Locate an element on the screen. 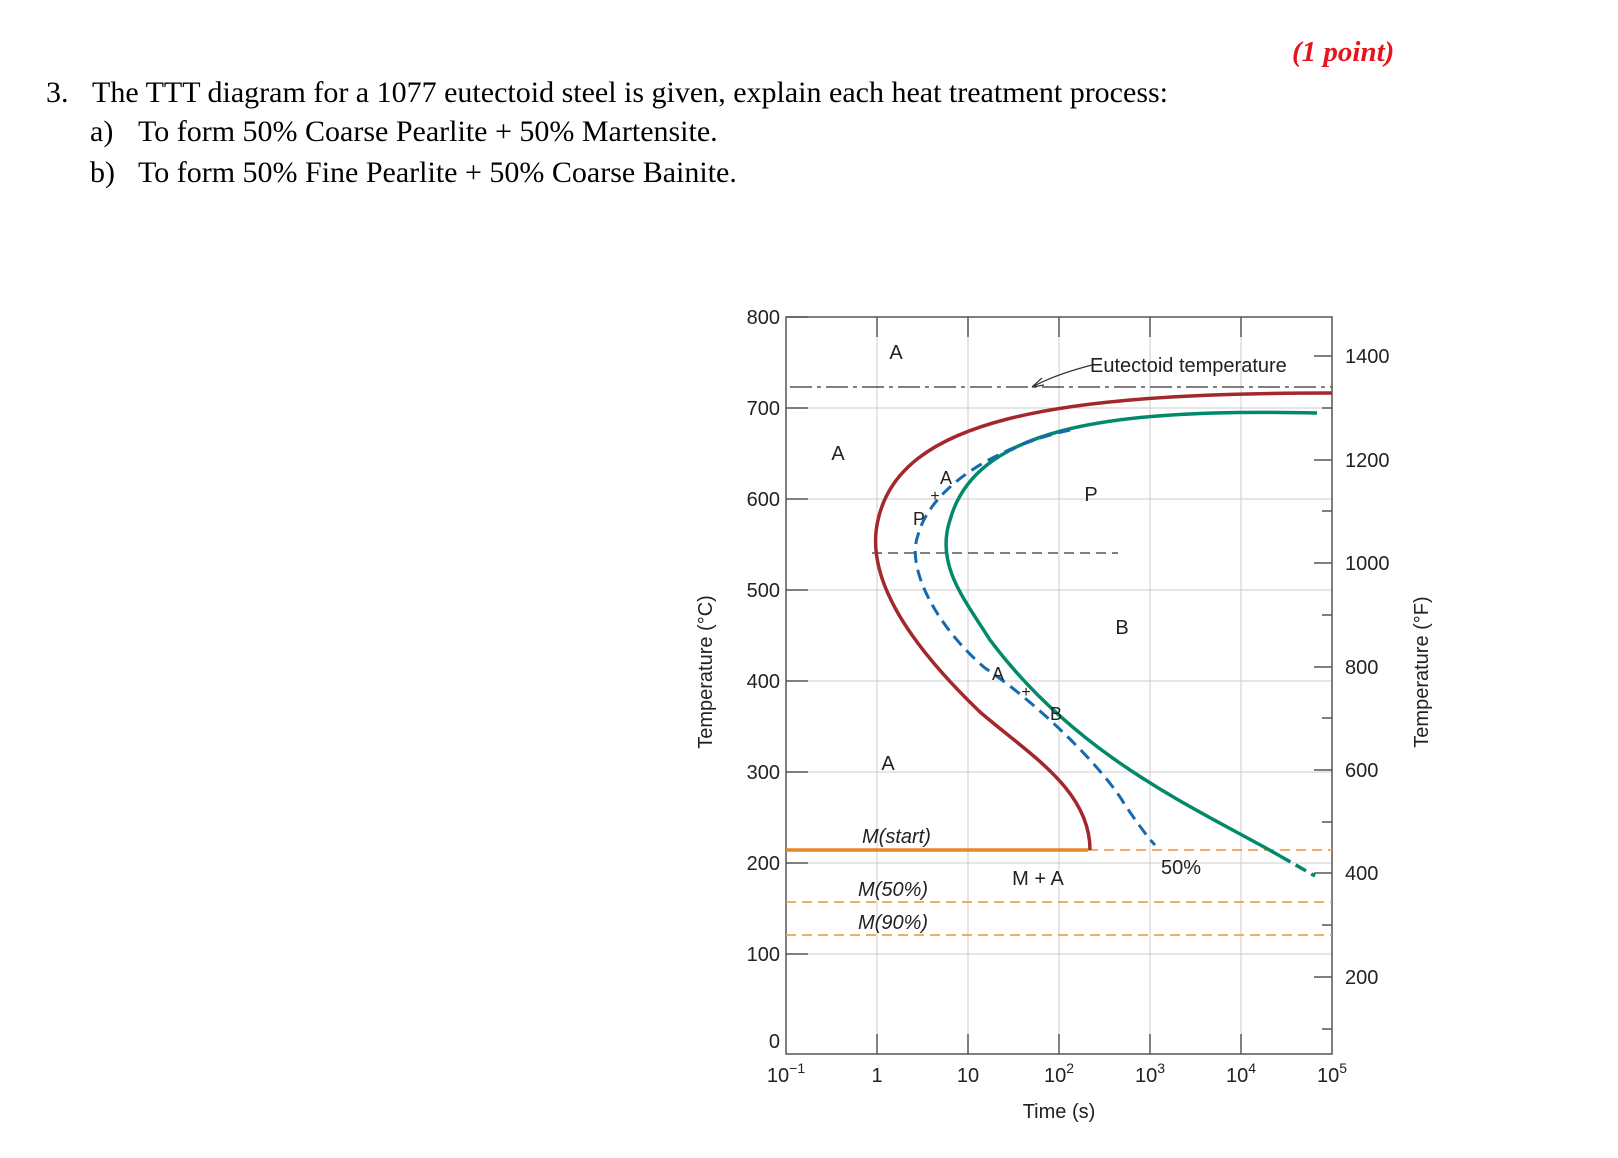 The image size is (1618, 1158). y-axis-label-right: Temperature (°F) is located at coordinates (1422, 671).